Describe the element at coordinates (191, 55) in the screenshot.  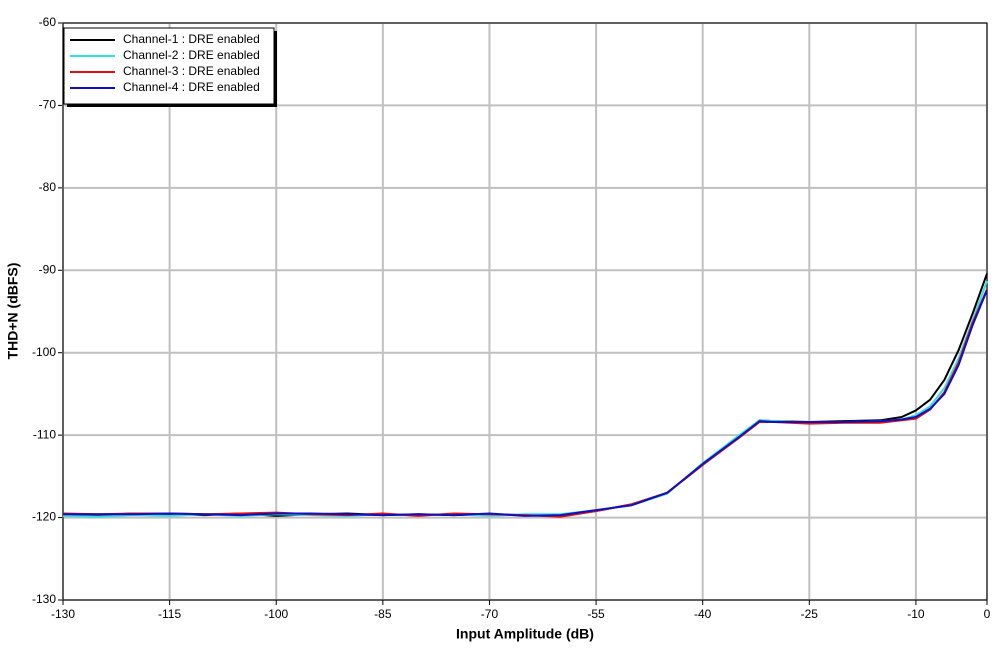
I see `legend-label: Channel-2 : DRE enabled` at that location.